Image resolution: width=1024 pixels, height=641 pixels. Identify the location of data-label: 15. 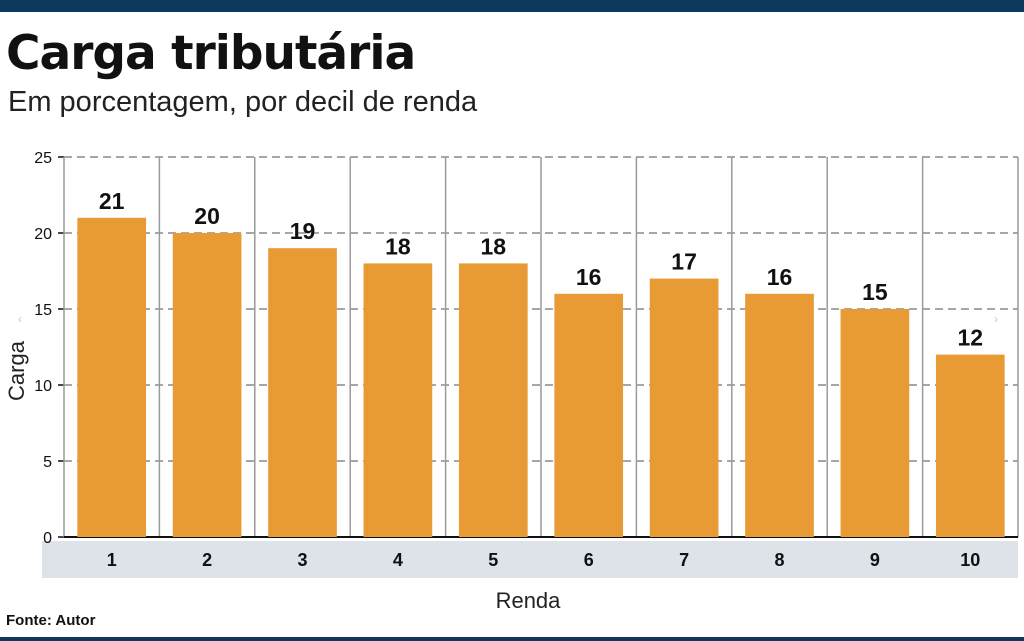
(875, 292).